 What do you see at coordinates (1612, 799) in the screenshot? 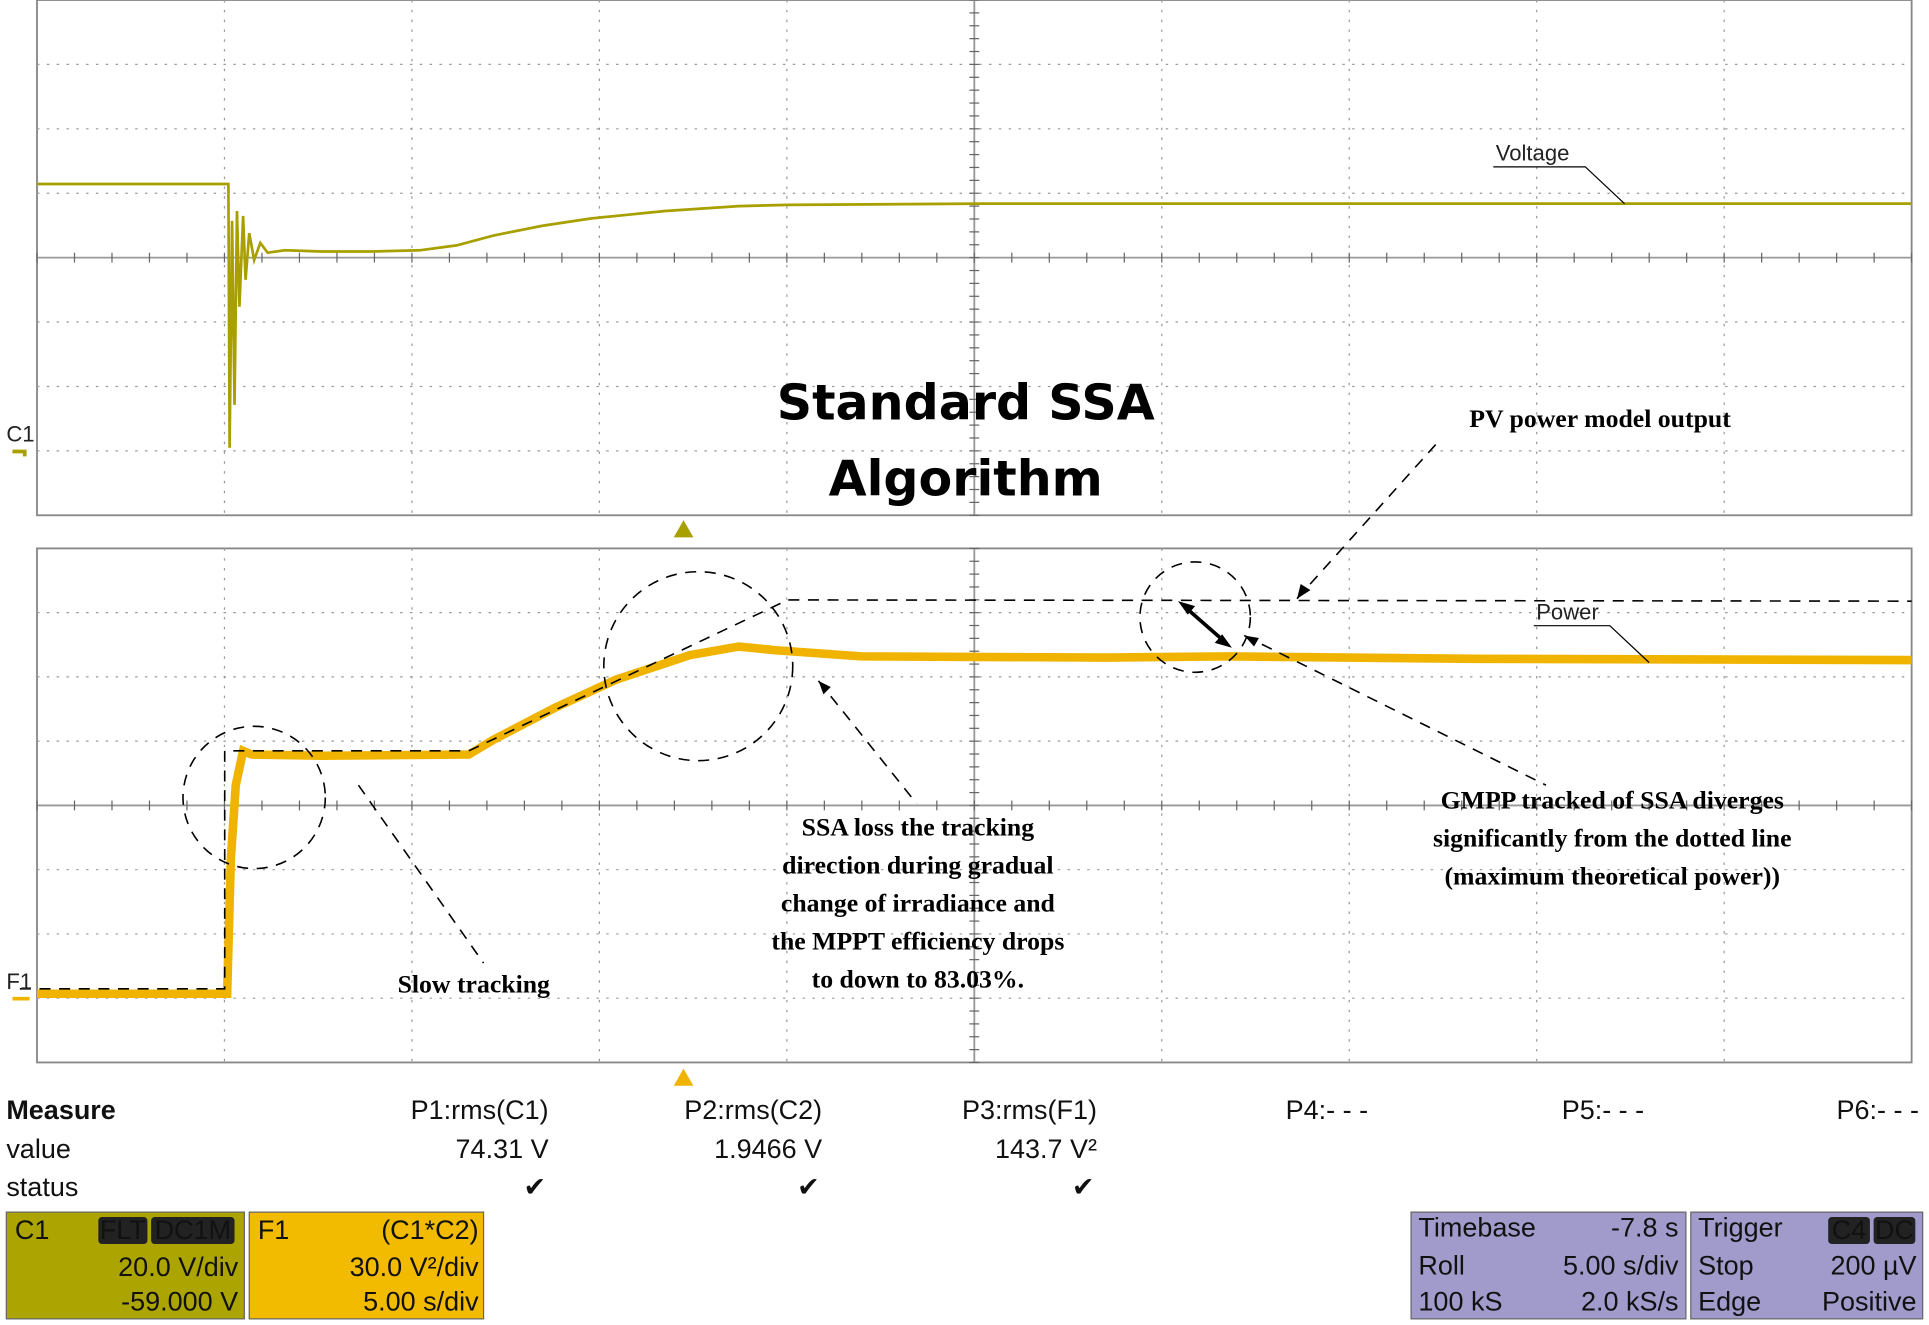
I see `note-line: GMPP tracked of SSA diverges` at bounding box center [1612, 799].